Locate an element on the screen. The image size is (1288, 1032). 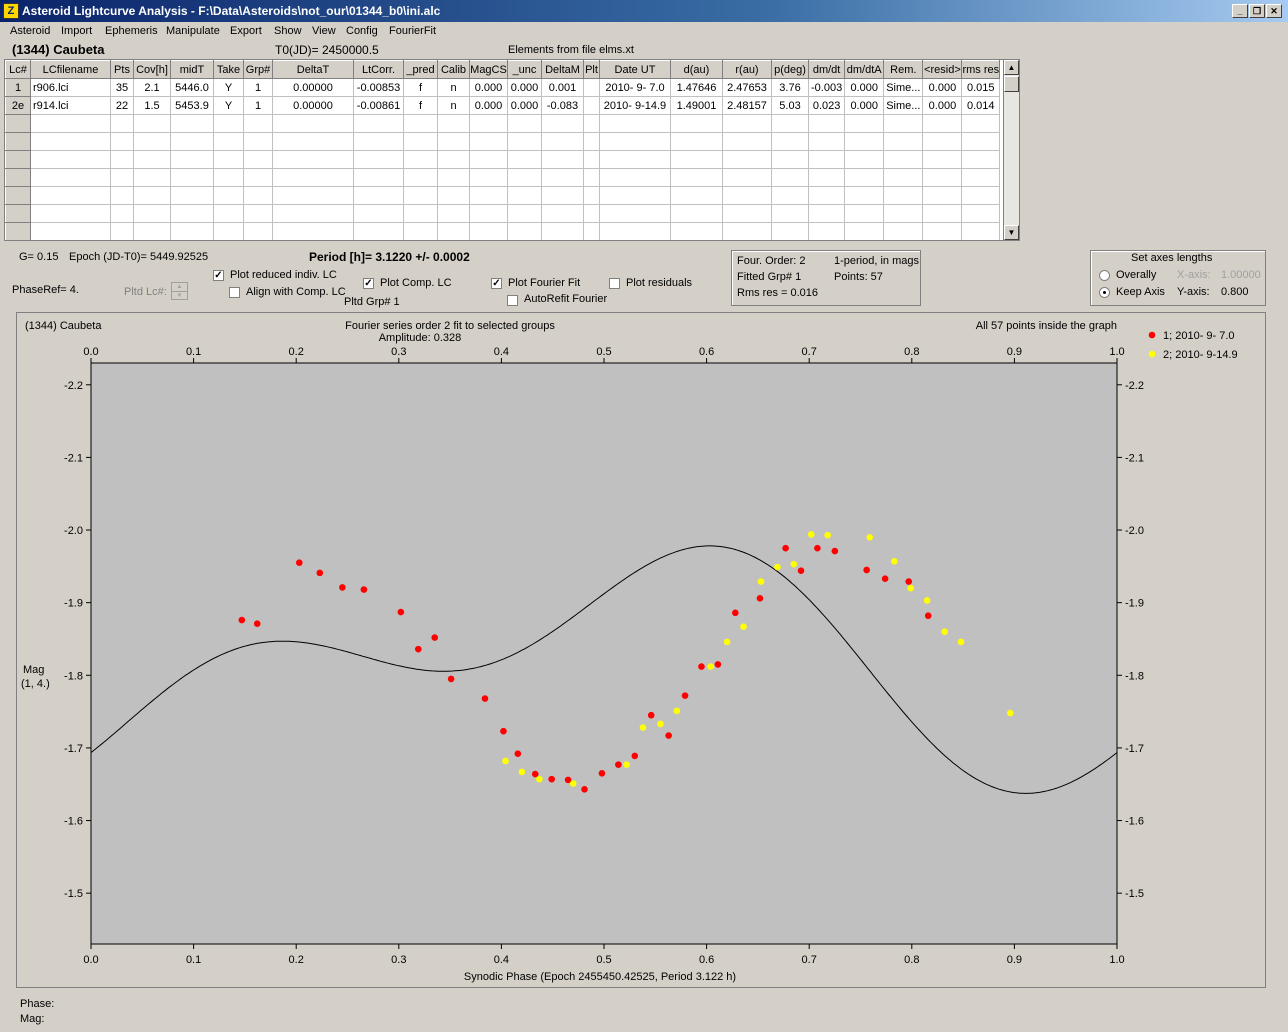
column-header: rms res is located at coordinates (981, 69).